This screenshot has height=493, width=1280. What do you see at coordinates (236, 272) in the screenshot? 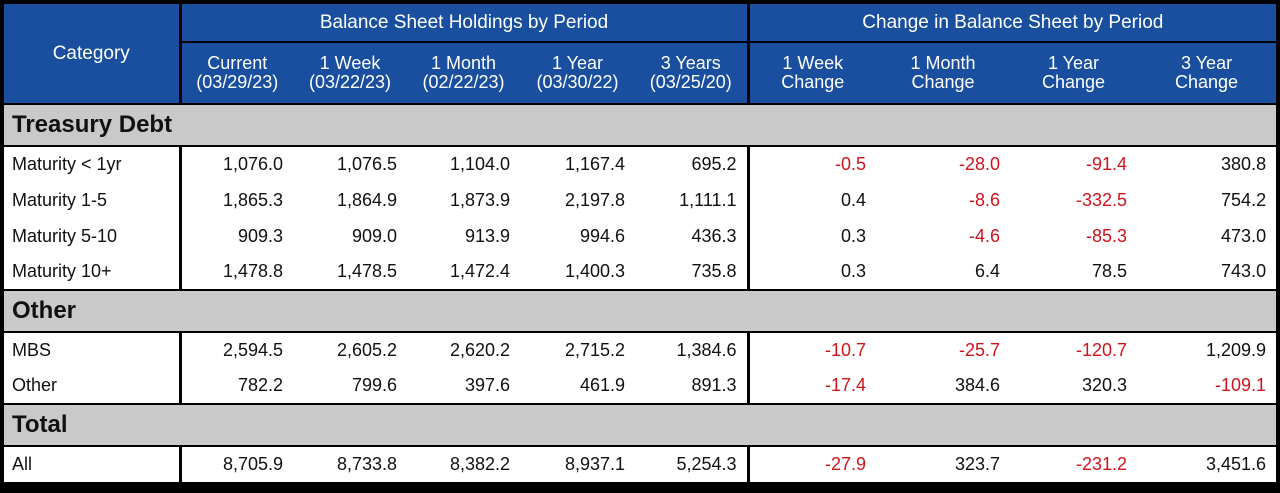
I see `table-cell: 1,478.8` at bounding box center [236, 272].